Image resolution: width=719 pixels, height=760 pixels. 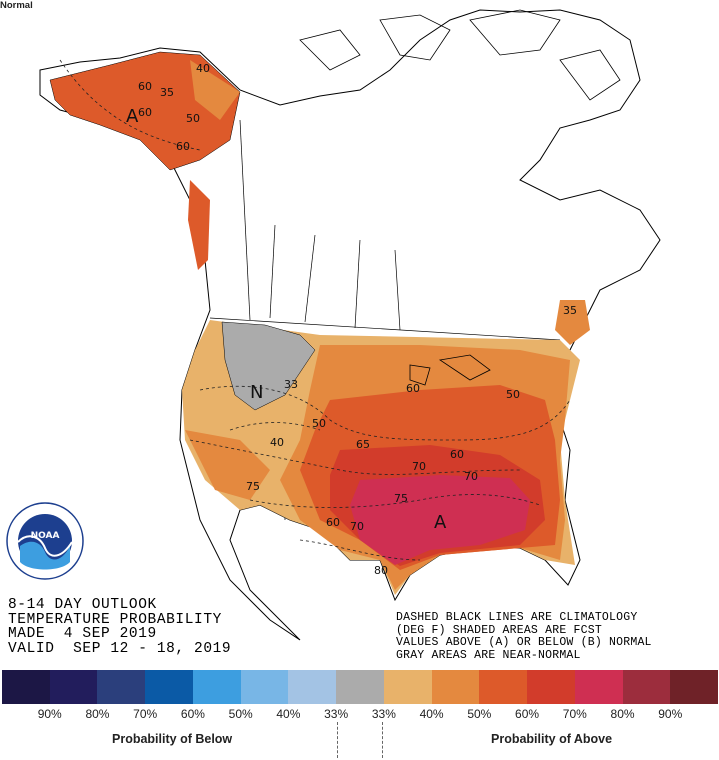 What do you see at coordinates (256, 392) in the screenshot?
I see `near-normal-marker: N` at bounding box center [256, 392].